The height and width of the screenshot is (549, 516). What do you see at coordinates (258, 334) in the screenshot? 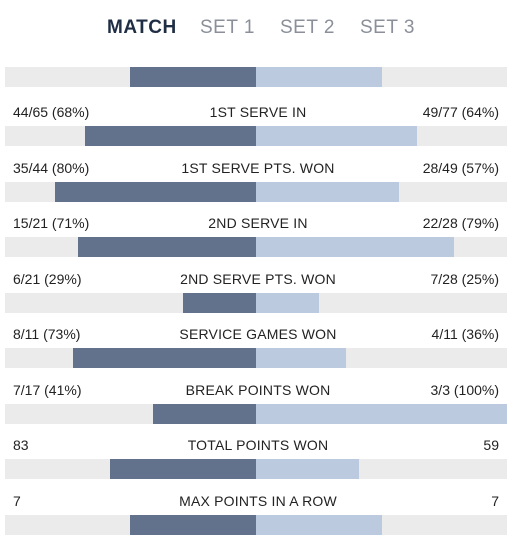
I see `stat-label: SERVICE GAMES WON` at bounding box center [258, 334].